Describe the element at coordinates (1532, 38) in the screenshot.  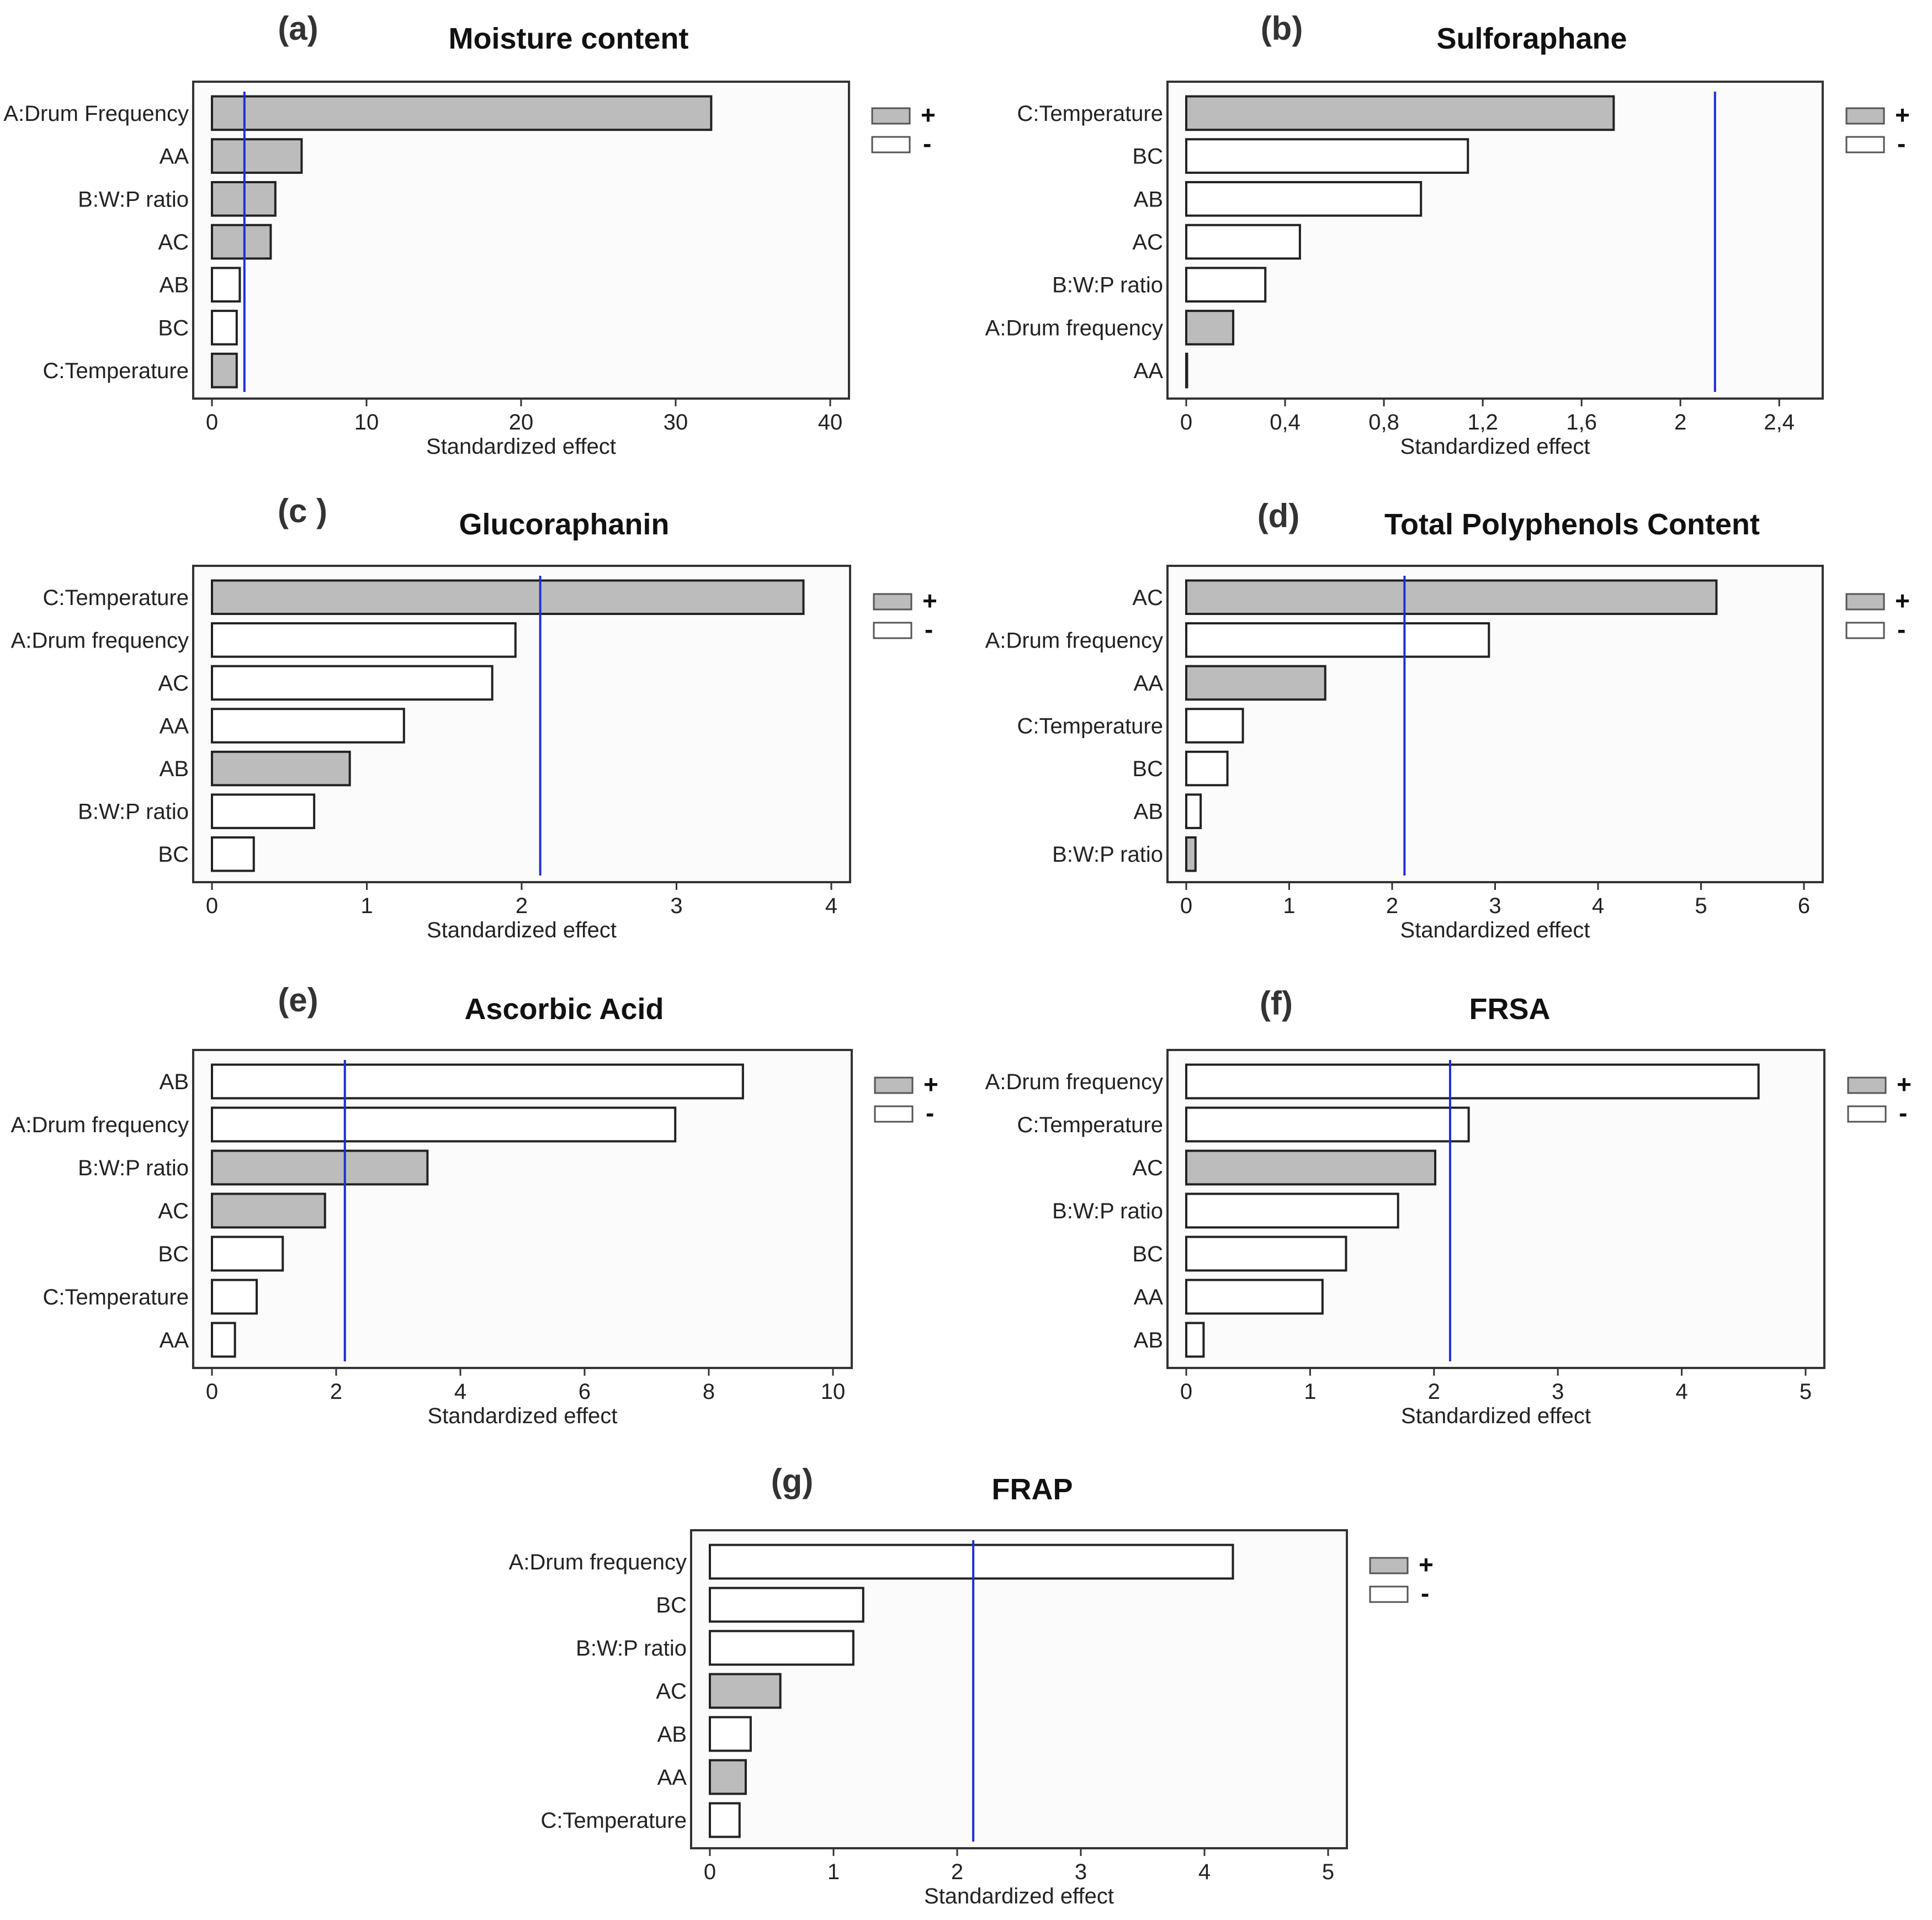
I see `chart-title: Sulforaphane` at that location.